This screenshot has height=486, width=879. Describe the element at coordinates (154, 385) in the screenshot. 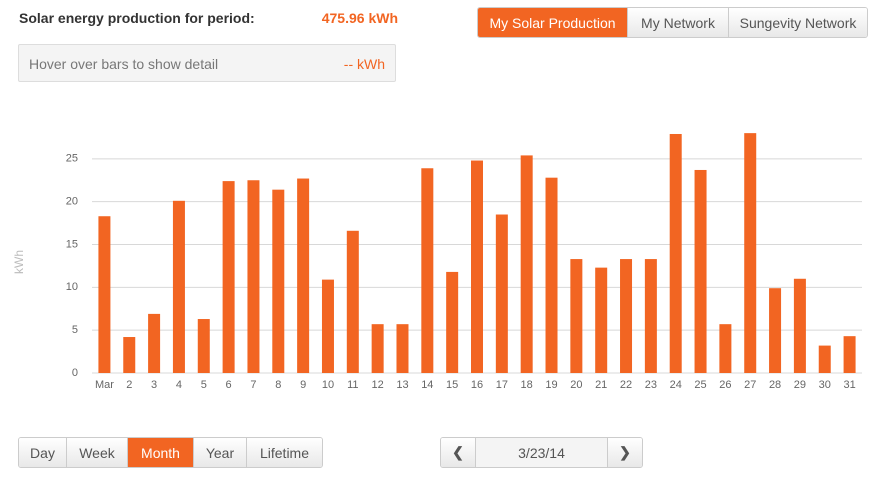

I see `x-tick-label: 3` at that location.